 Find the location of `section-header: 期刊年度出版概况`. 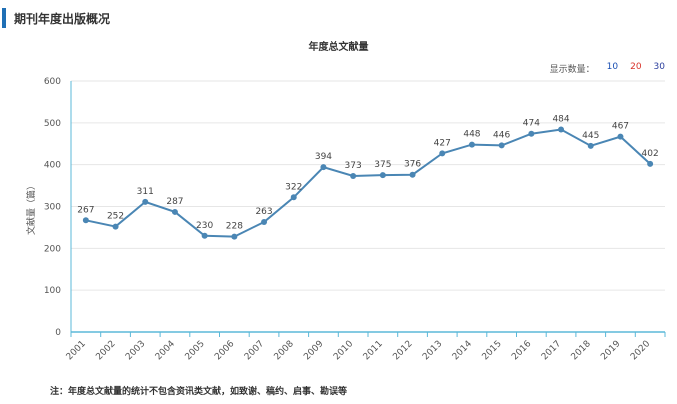

section-header: 期刊年度出版概况 is located at coordinates (56, 18).